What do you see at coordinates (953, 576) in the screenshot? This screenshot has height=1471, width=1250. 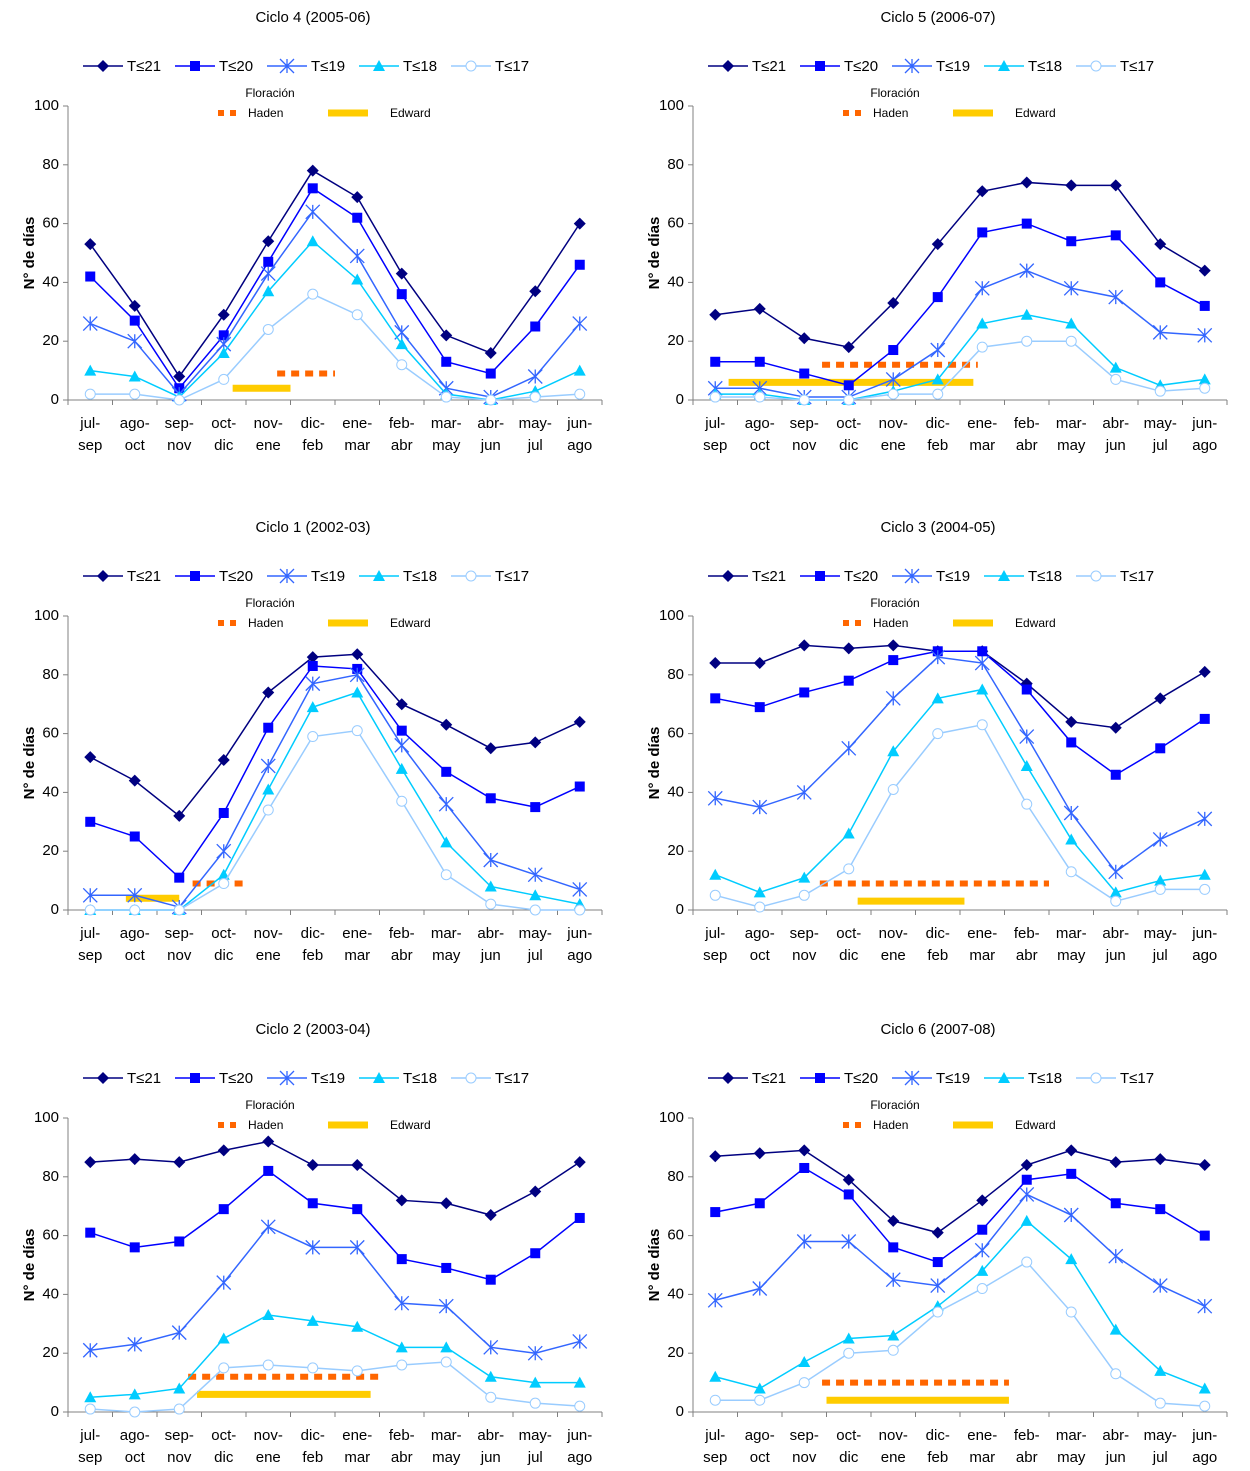 I see `legend-label: T≤19` at bounding box center [953, 576].